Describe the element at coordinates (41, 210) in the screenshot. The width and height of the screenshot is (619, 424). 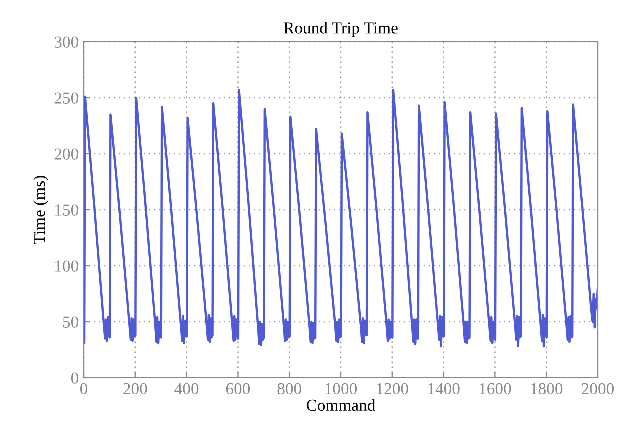
I see `y-axis-title: Time (ms)` at that location.